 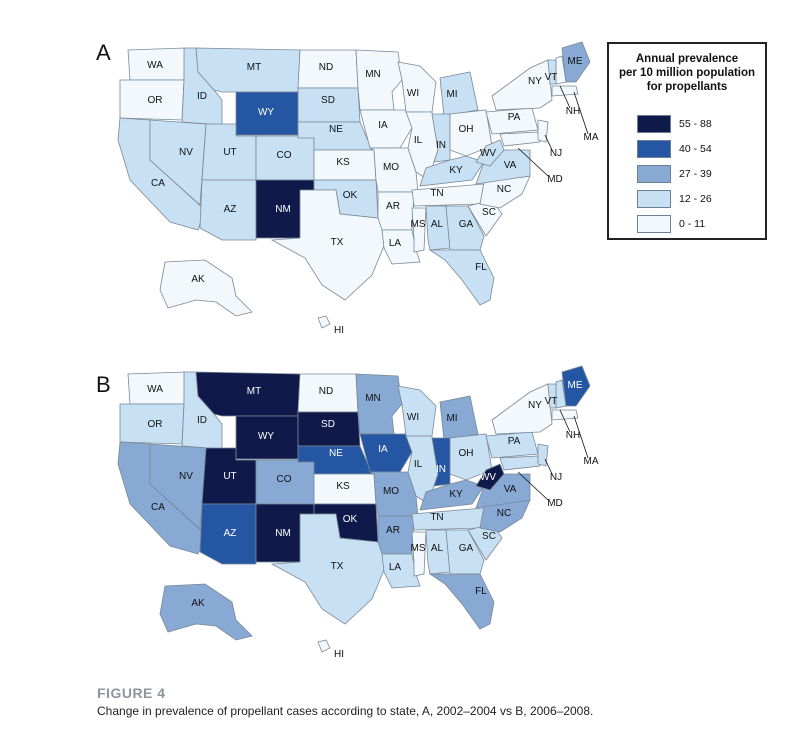 What do you see at coordinates (471, 133) in the screenshot?
I see `state-oh` at bounding box center [471, 133].